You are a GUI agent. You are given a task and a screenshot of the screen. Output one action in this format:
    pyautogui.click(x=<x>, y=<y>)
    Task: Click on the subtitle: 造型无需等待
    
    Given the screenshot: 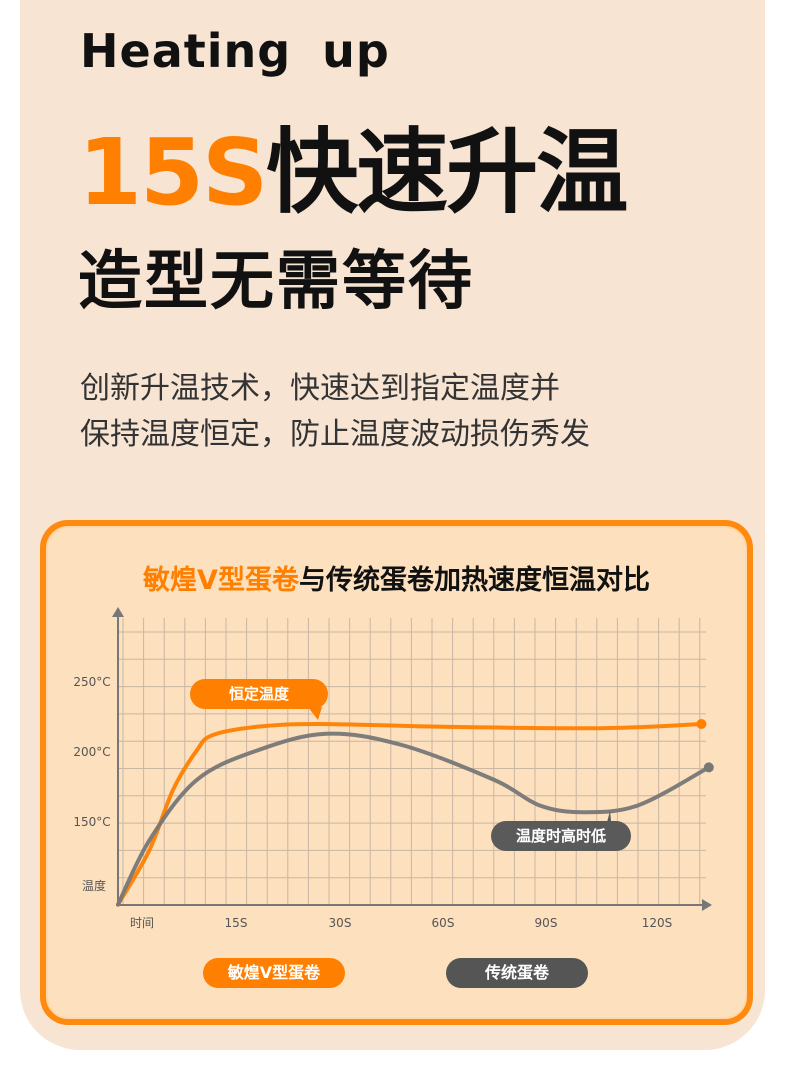 What is the action you would take?
    pyautogui.click(x=276, y=282)
    